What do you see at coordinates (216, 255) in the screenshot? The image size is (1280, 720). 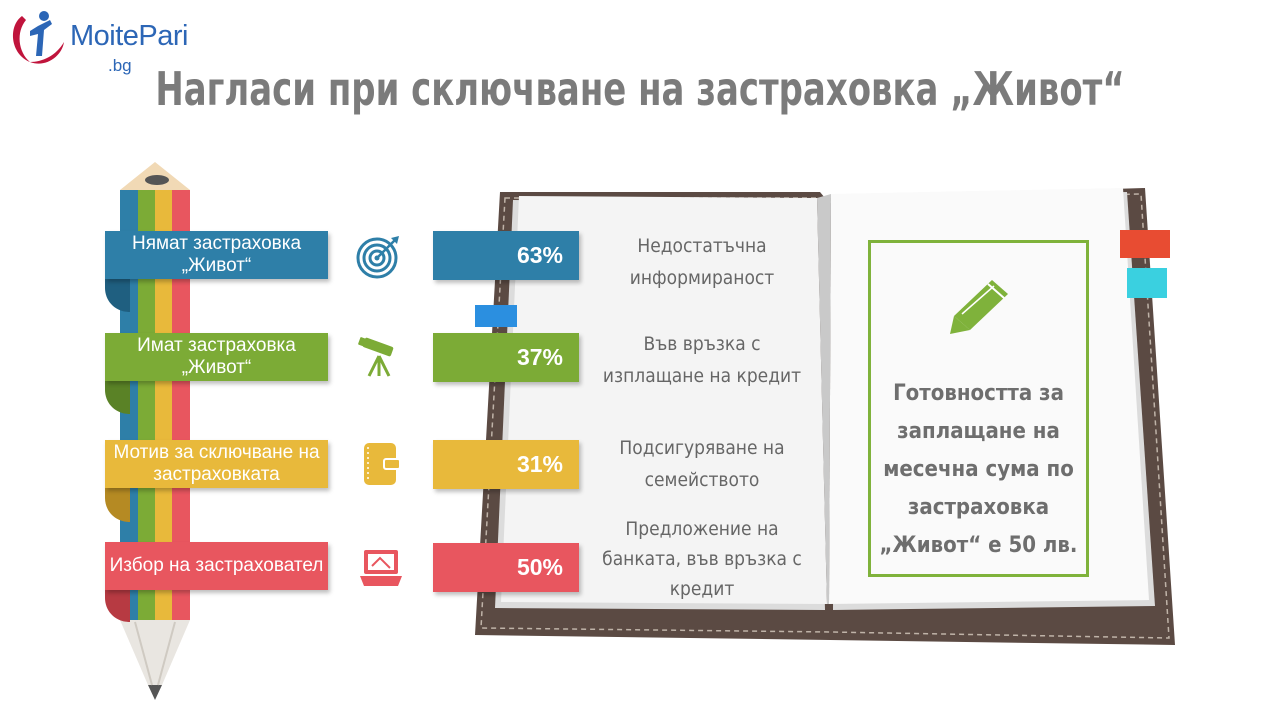 I see `row-label-no-insurance: Нямат застраховка „Живот“` at bounding box center [216, 255].